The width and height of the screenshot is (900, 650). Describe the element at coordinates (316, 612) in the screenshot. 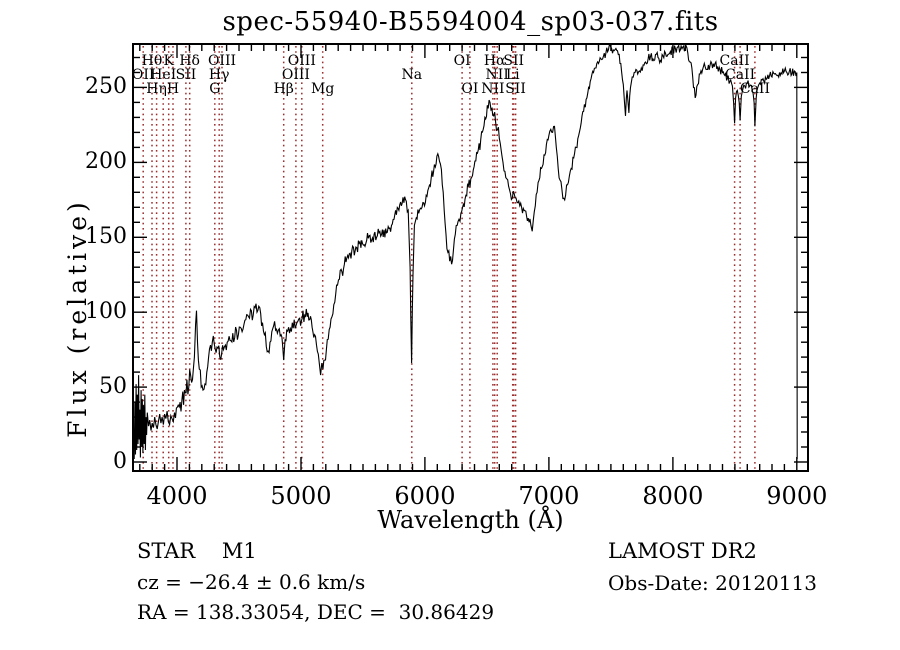

I see `ra-dec-text: RA = 138.33054, DEC = 30.86429` at that location.